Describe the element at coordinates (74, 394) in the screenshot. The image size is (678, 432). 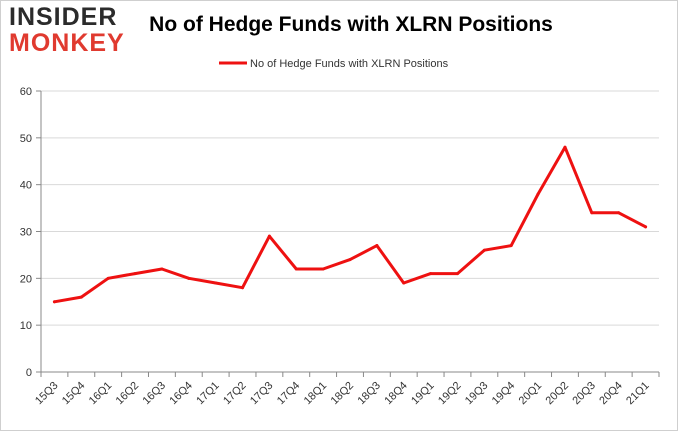
I see `x-tick-label: 15Q4` at that location.